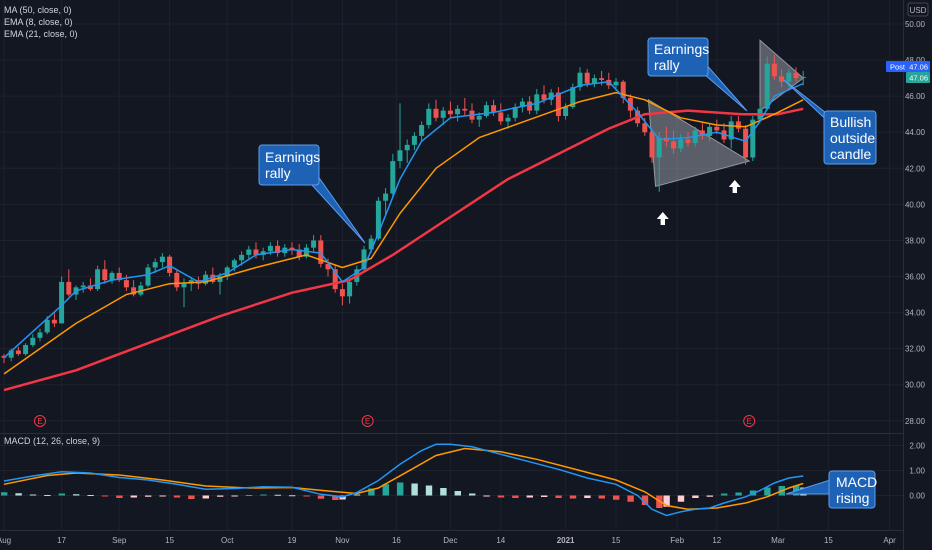 This screenshot has height=550, width=932. What do you see at coordinates (918, 67) in the screenshot?
I see `post-tag-value: 47.06` at bounding box center [918, 67].